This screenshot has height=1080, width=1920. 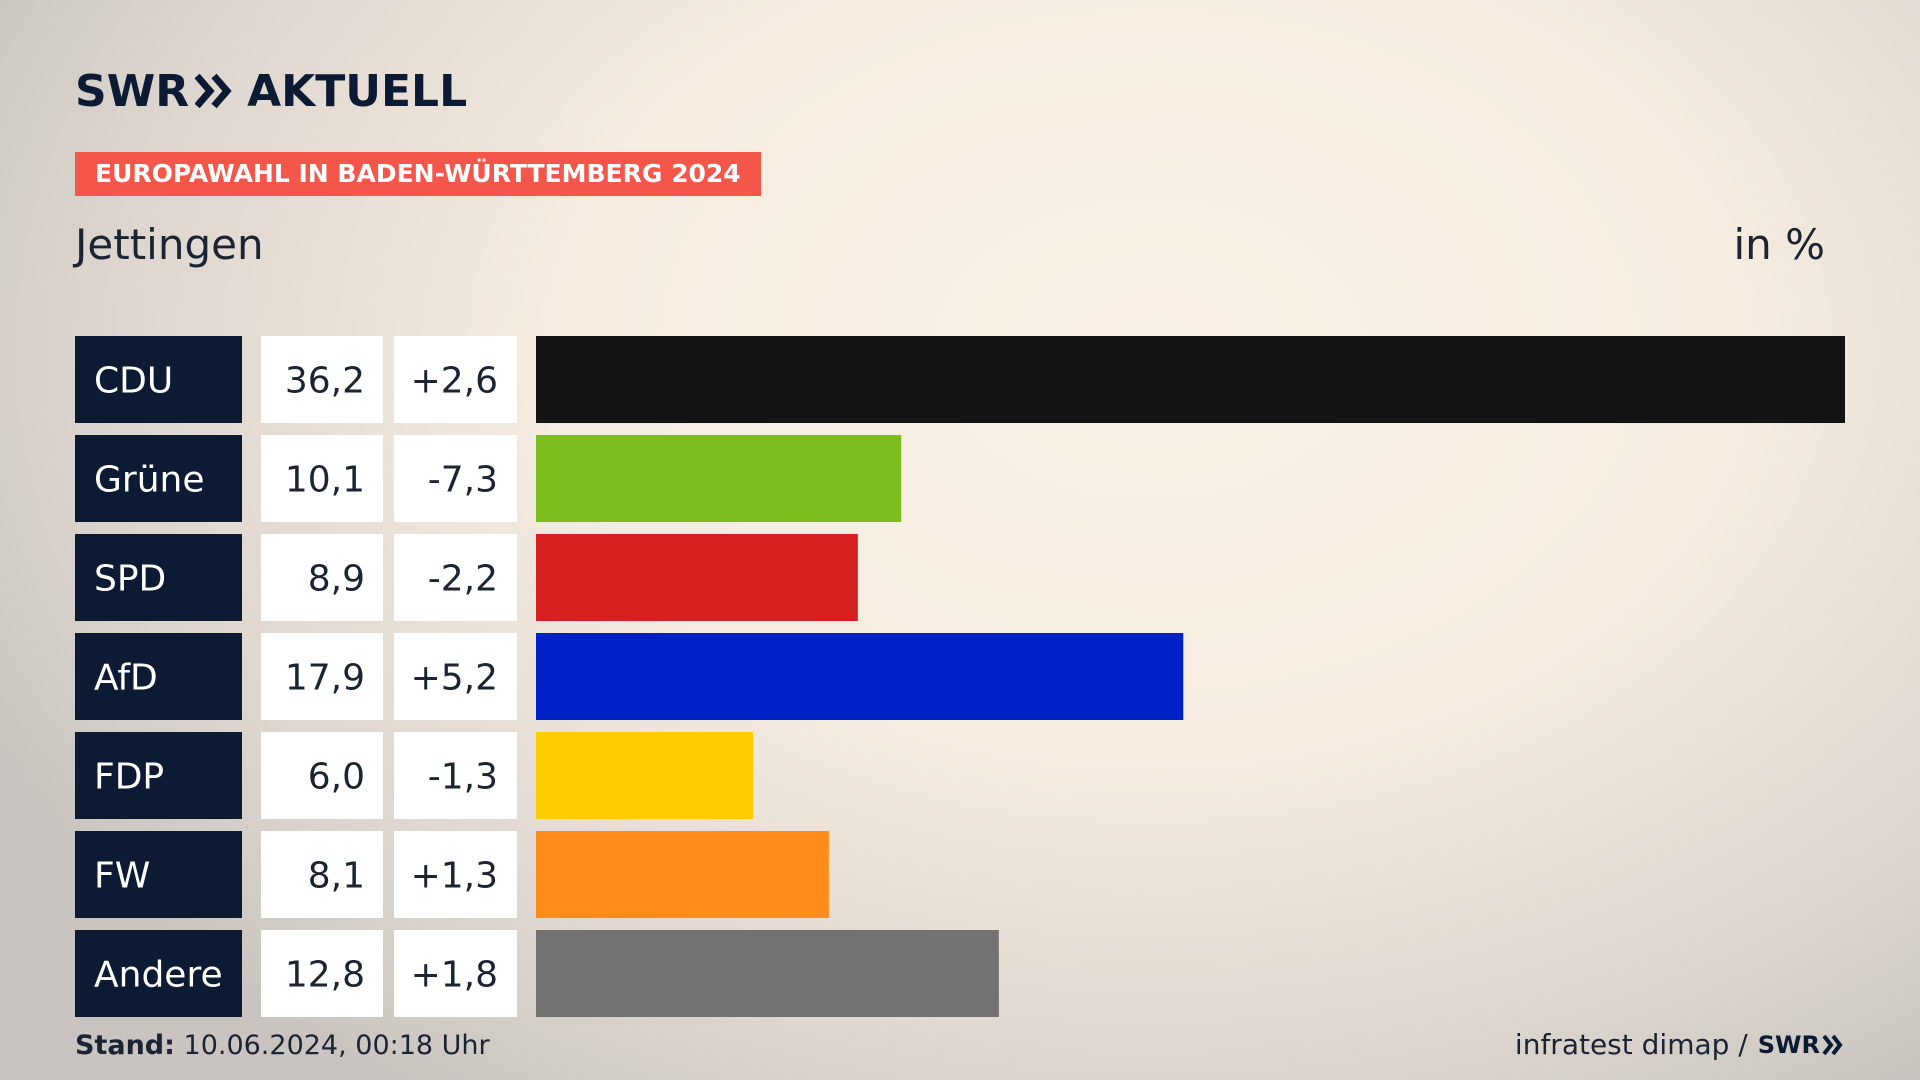 What do you see at coordinates (132, 91) in the screenshot?
I see `swr-wordmark: SWR` at bounding box center [132, 91].